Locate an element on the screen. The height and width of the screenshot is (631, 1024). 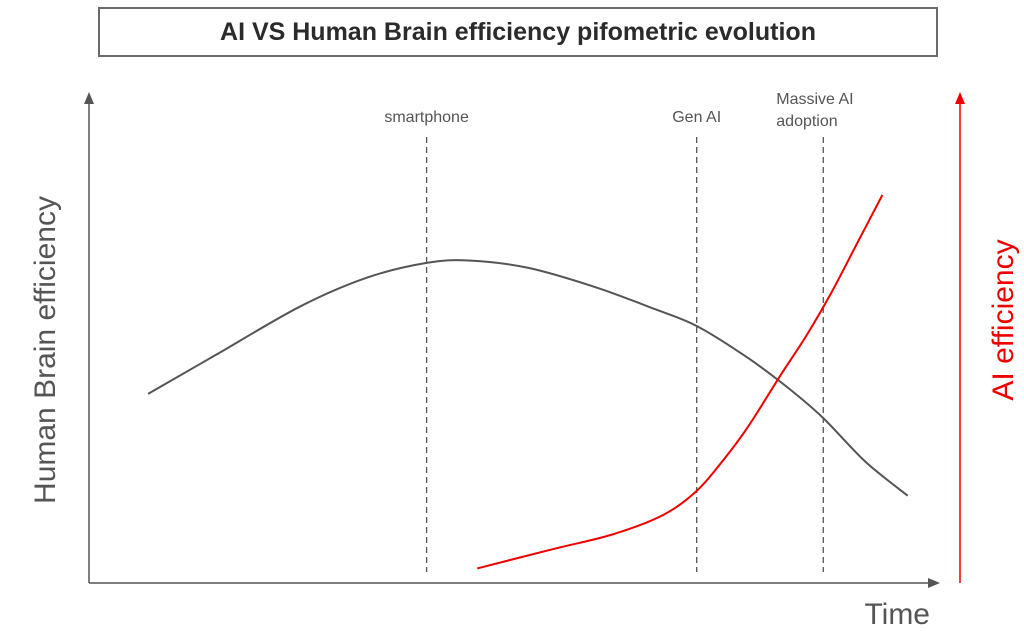
y-axis-left-arrow is located at coordinates (89, 98).